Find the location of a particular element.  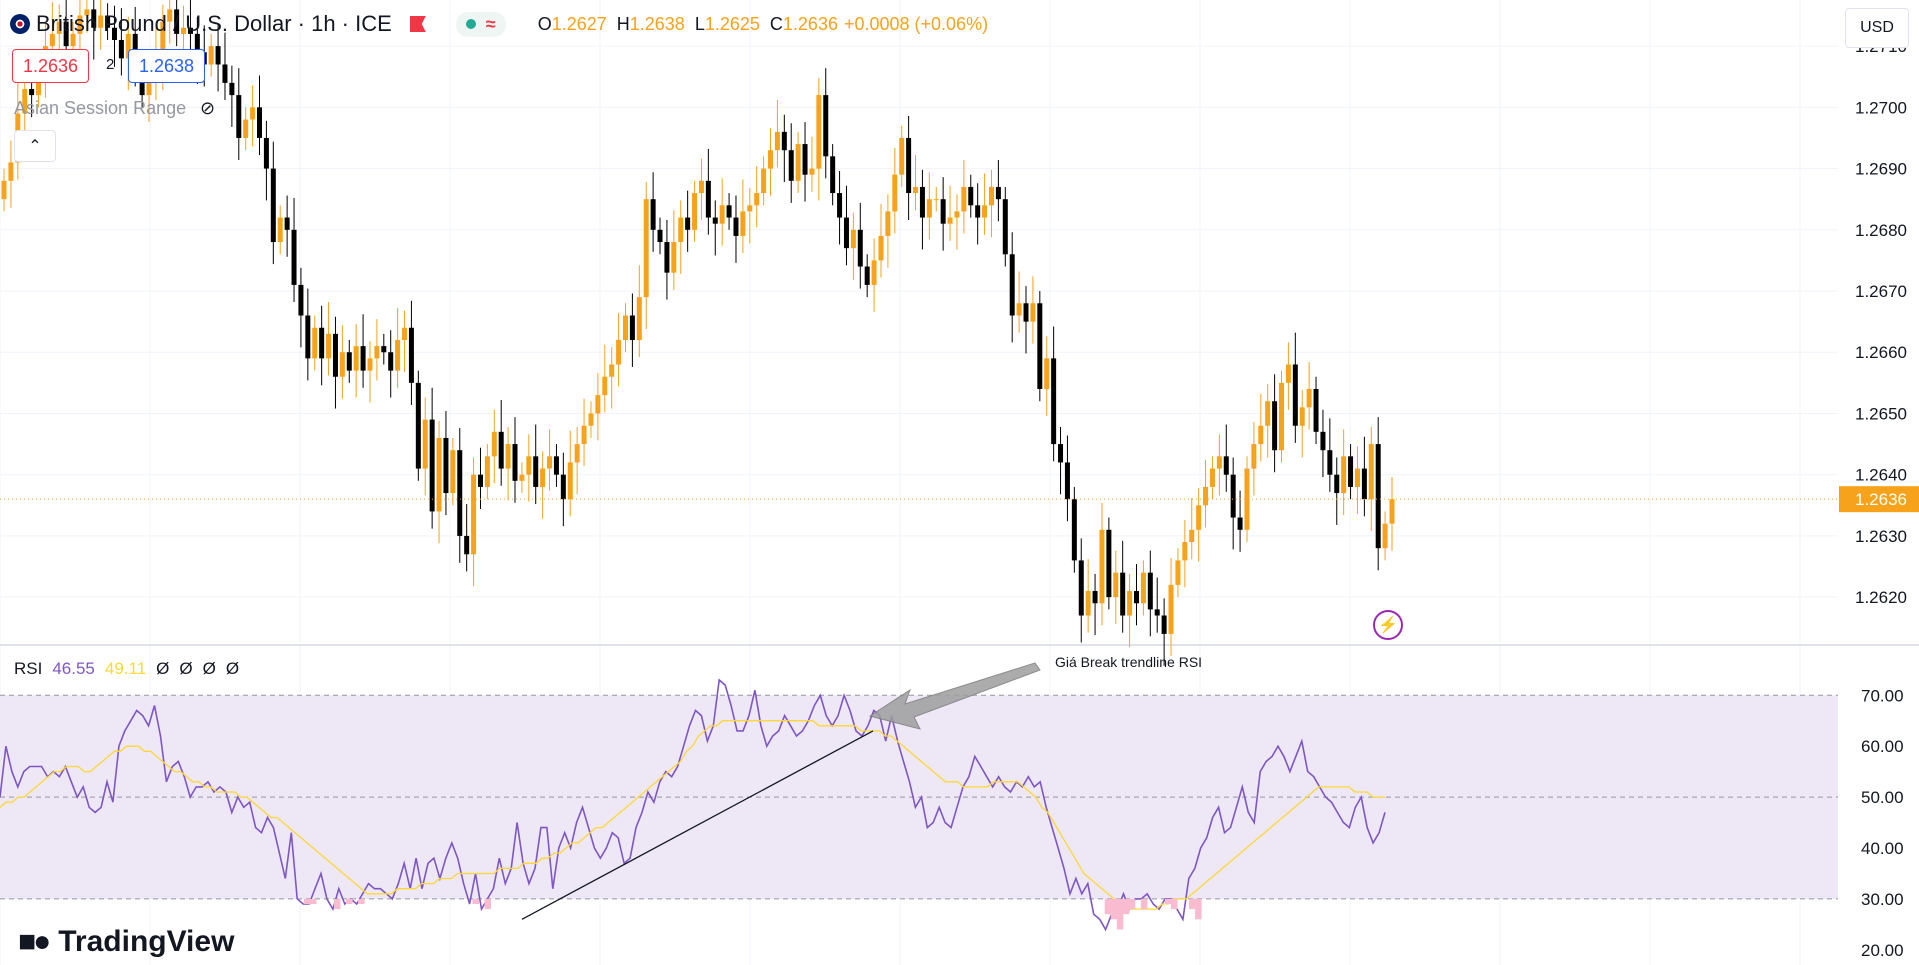

rsi-ma-value: 49.11 is located at coordinates (125, 668).